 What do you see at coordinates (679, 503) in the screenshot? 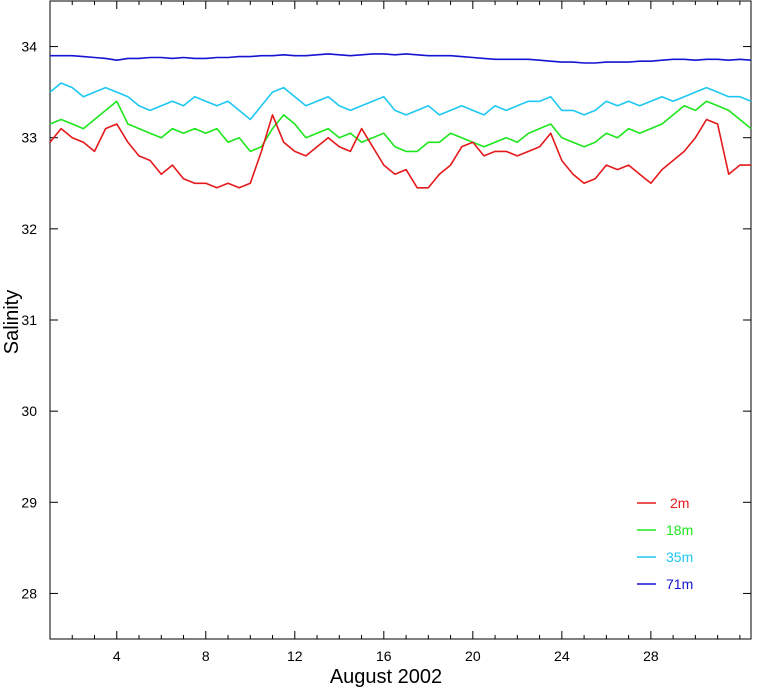
I see `legend-label-2m: 2m` at bounding box center [679, 503].